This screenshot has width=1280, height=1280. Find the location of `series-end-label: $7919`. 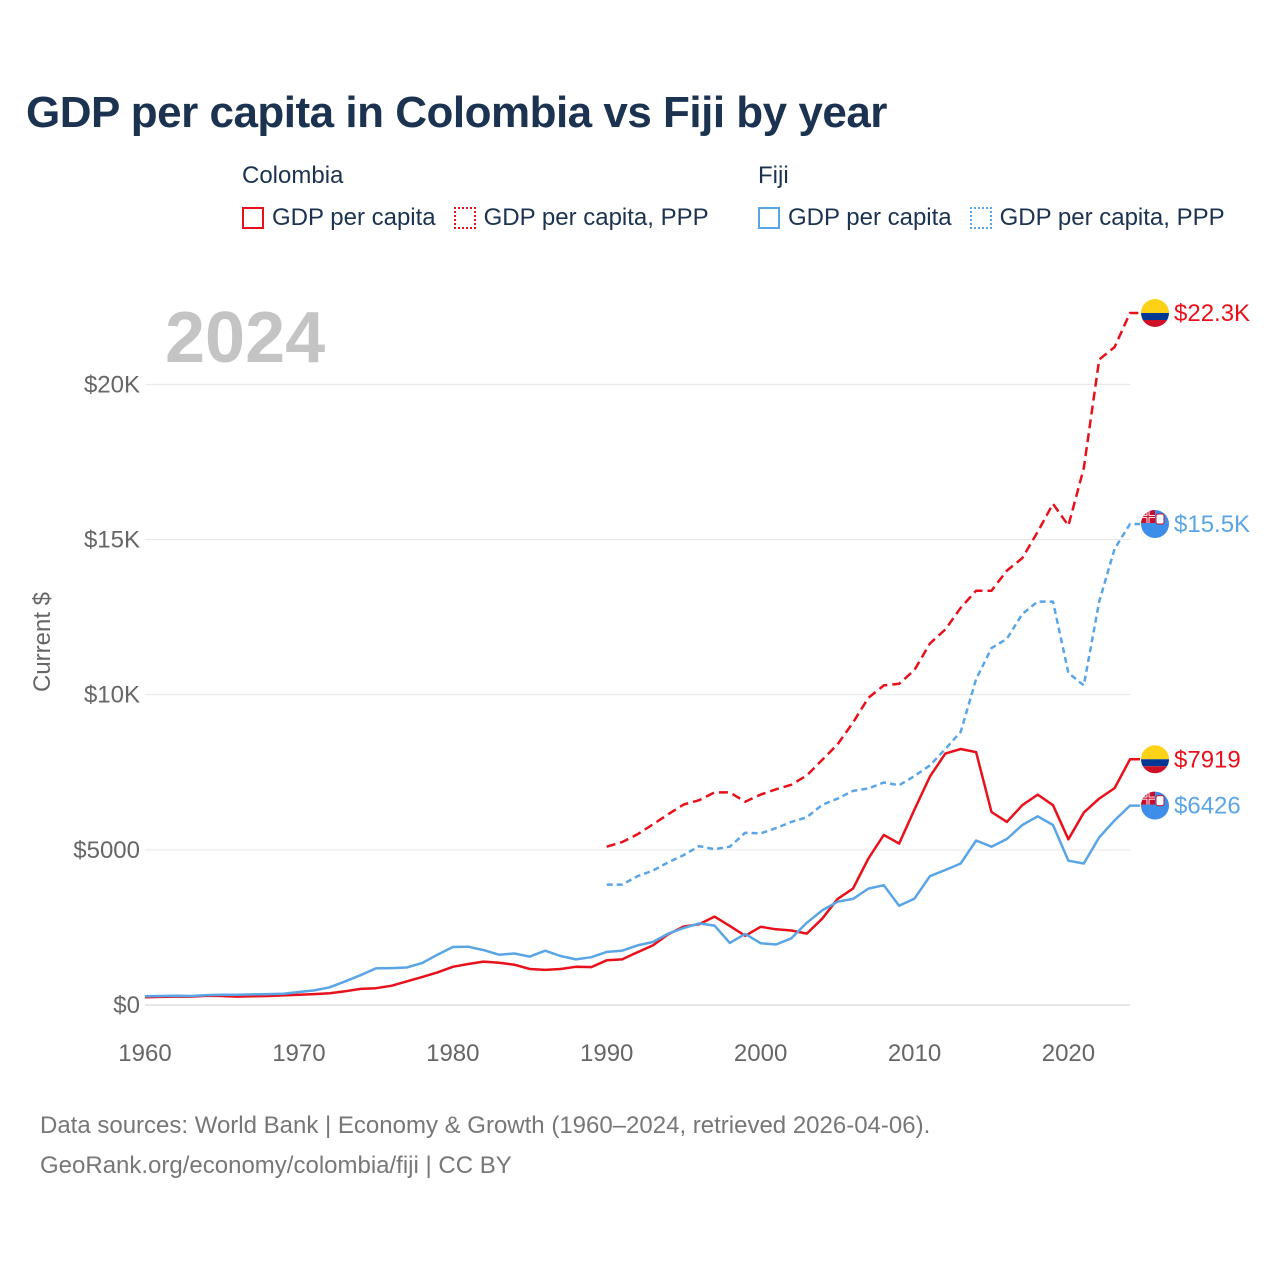

series-end-label: $7919 is located at coordinates (1207, 759).